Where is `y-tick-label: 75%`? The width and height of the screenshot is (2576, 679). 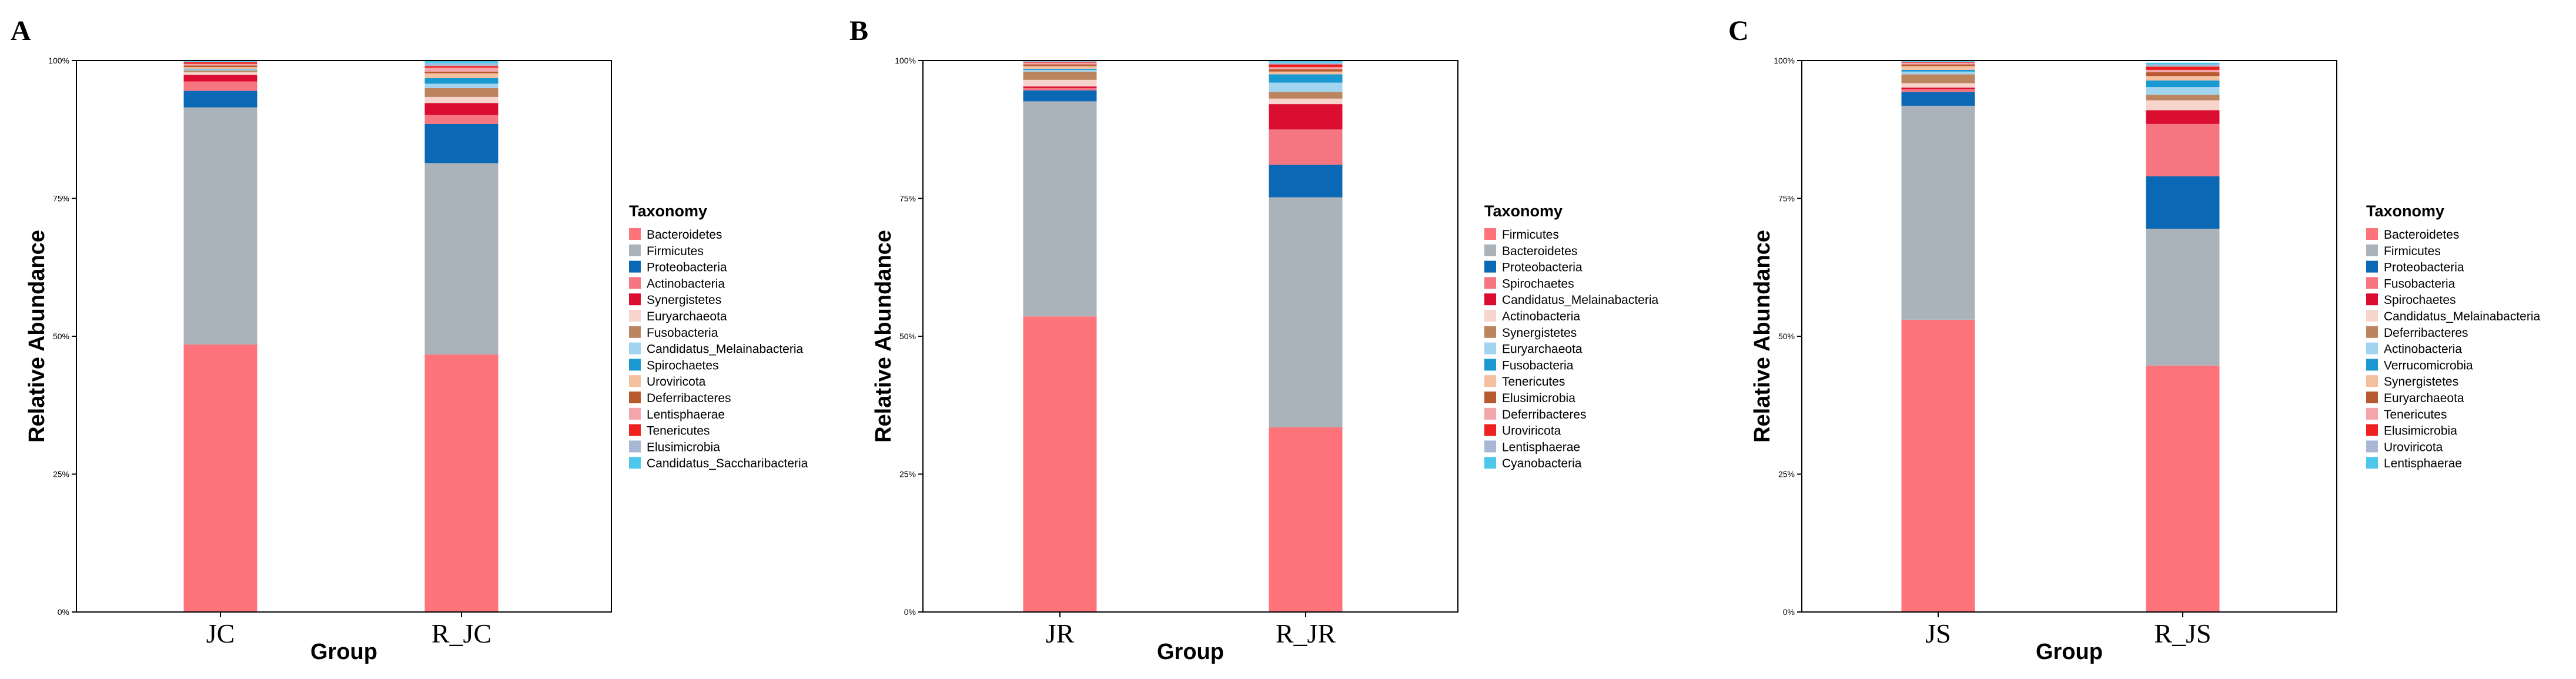 y-tick-label: 75% is located at coordinates (61, 198).